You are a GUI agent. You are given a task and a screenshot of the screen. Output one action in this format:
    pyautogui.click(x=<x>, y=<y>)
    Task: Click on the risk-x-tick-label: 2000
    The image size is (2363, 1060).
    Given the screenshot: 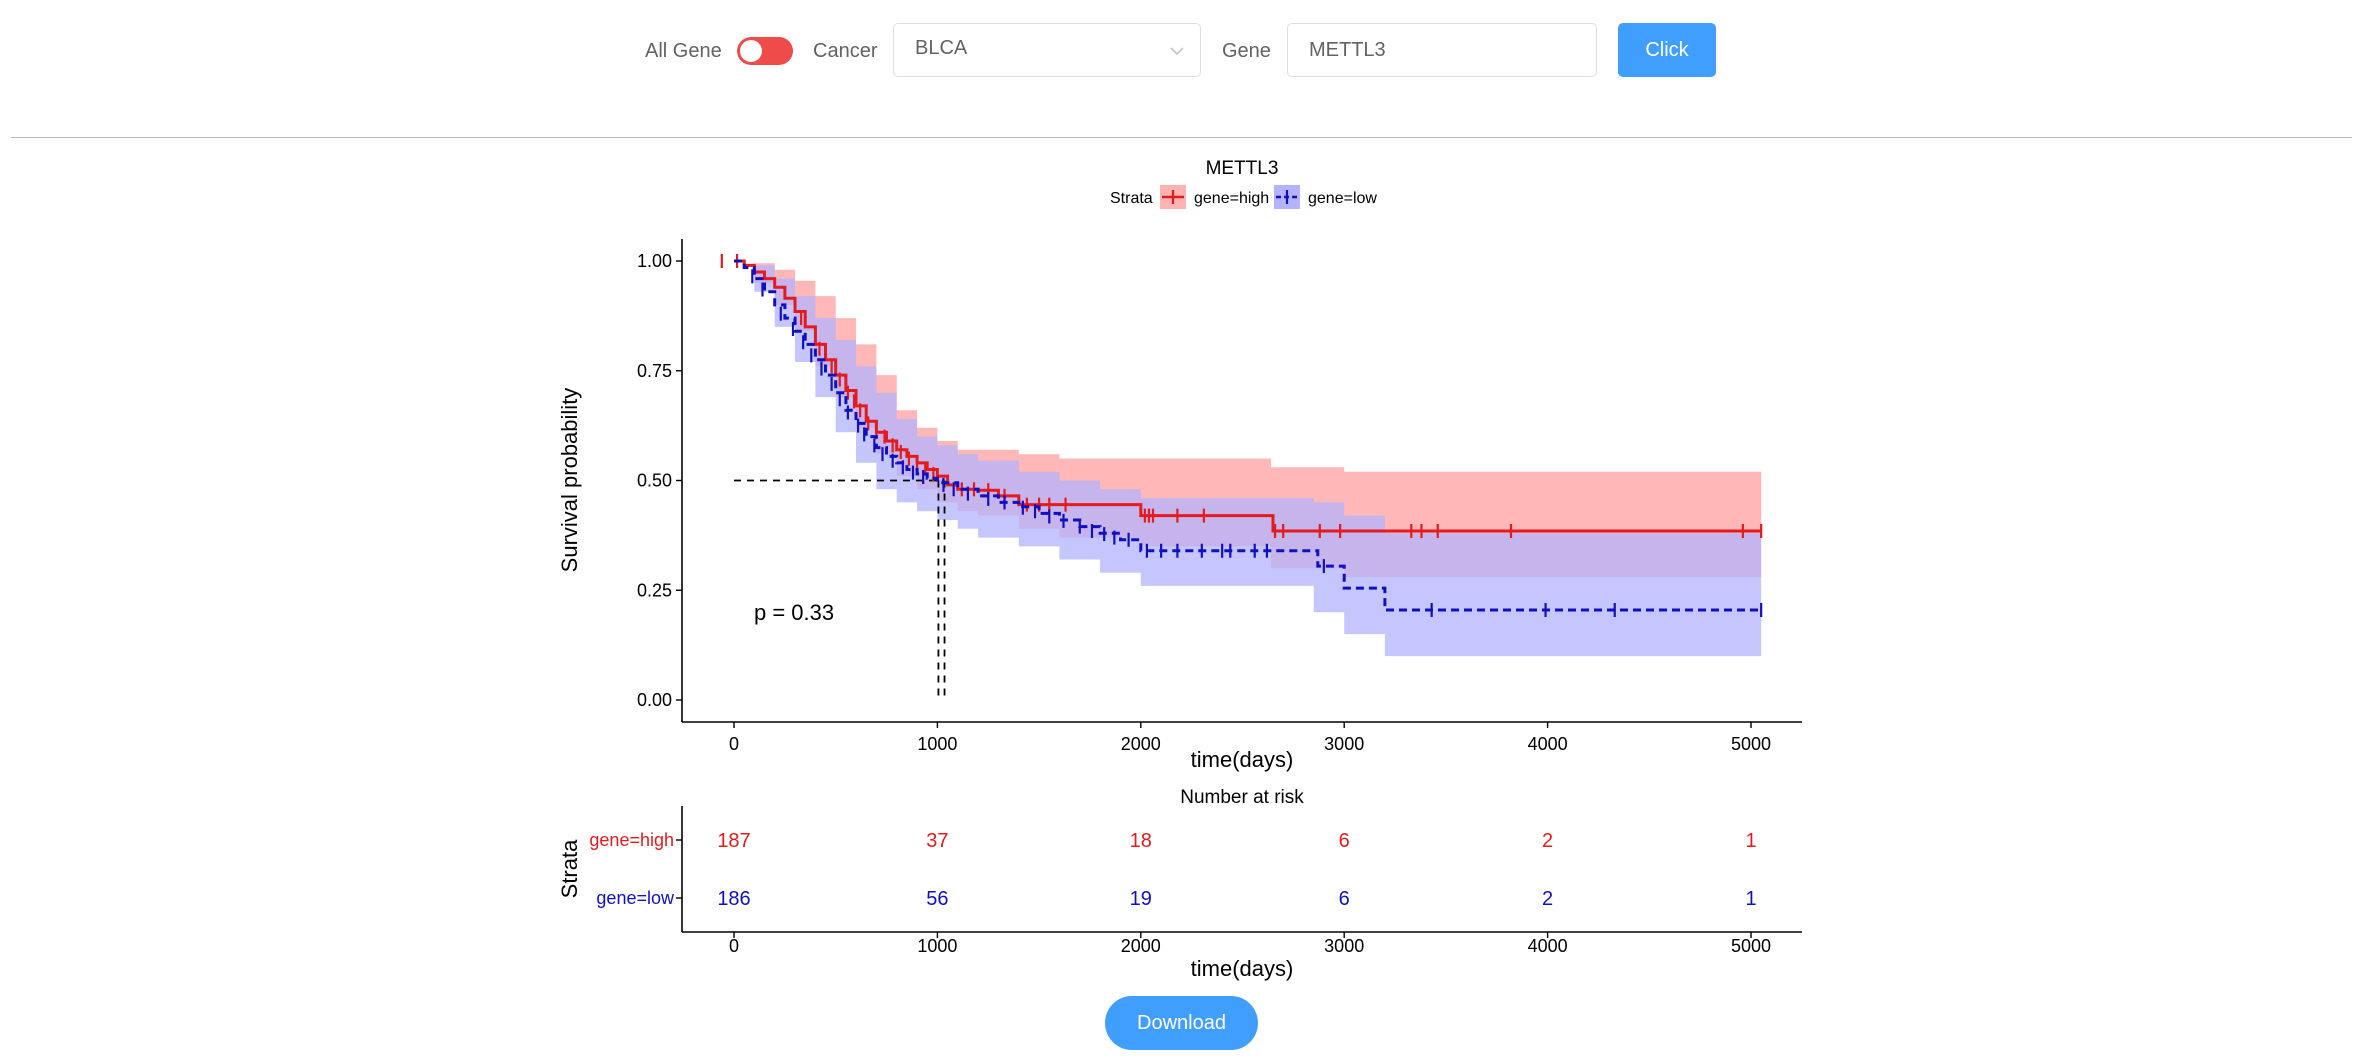 What is the action you would take?
    pyautogui.click(x=1141, y=946)
    